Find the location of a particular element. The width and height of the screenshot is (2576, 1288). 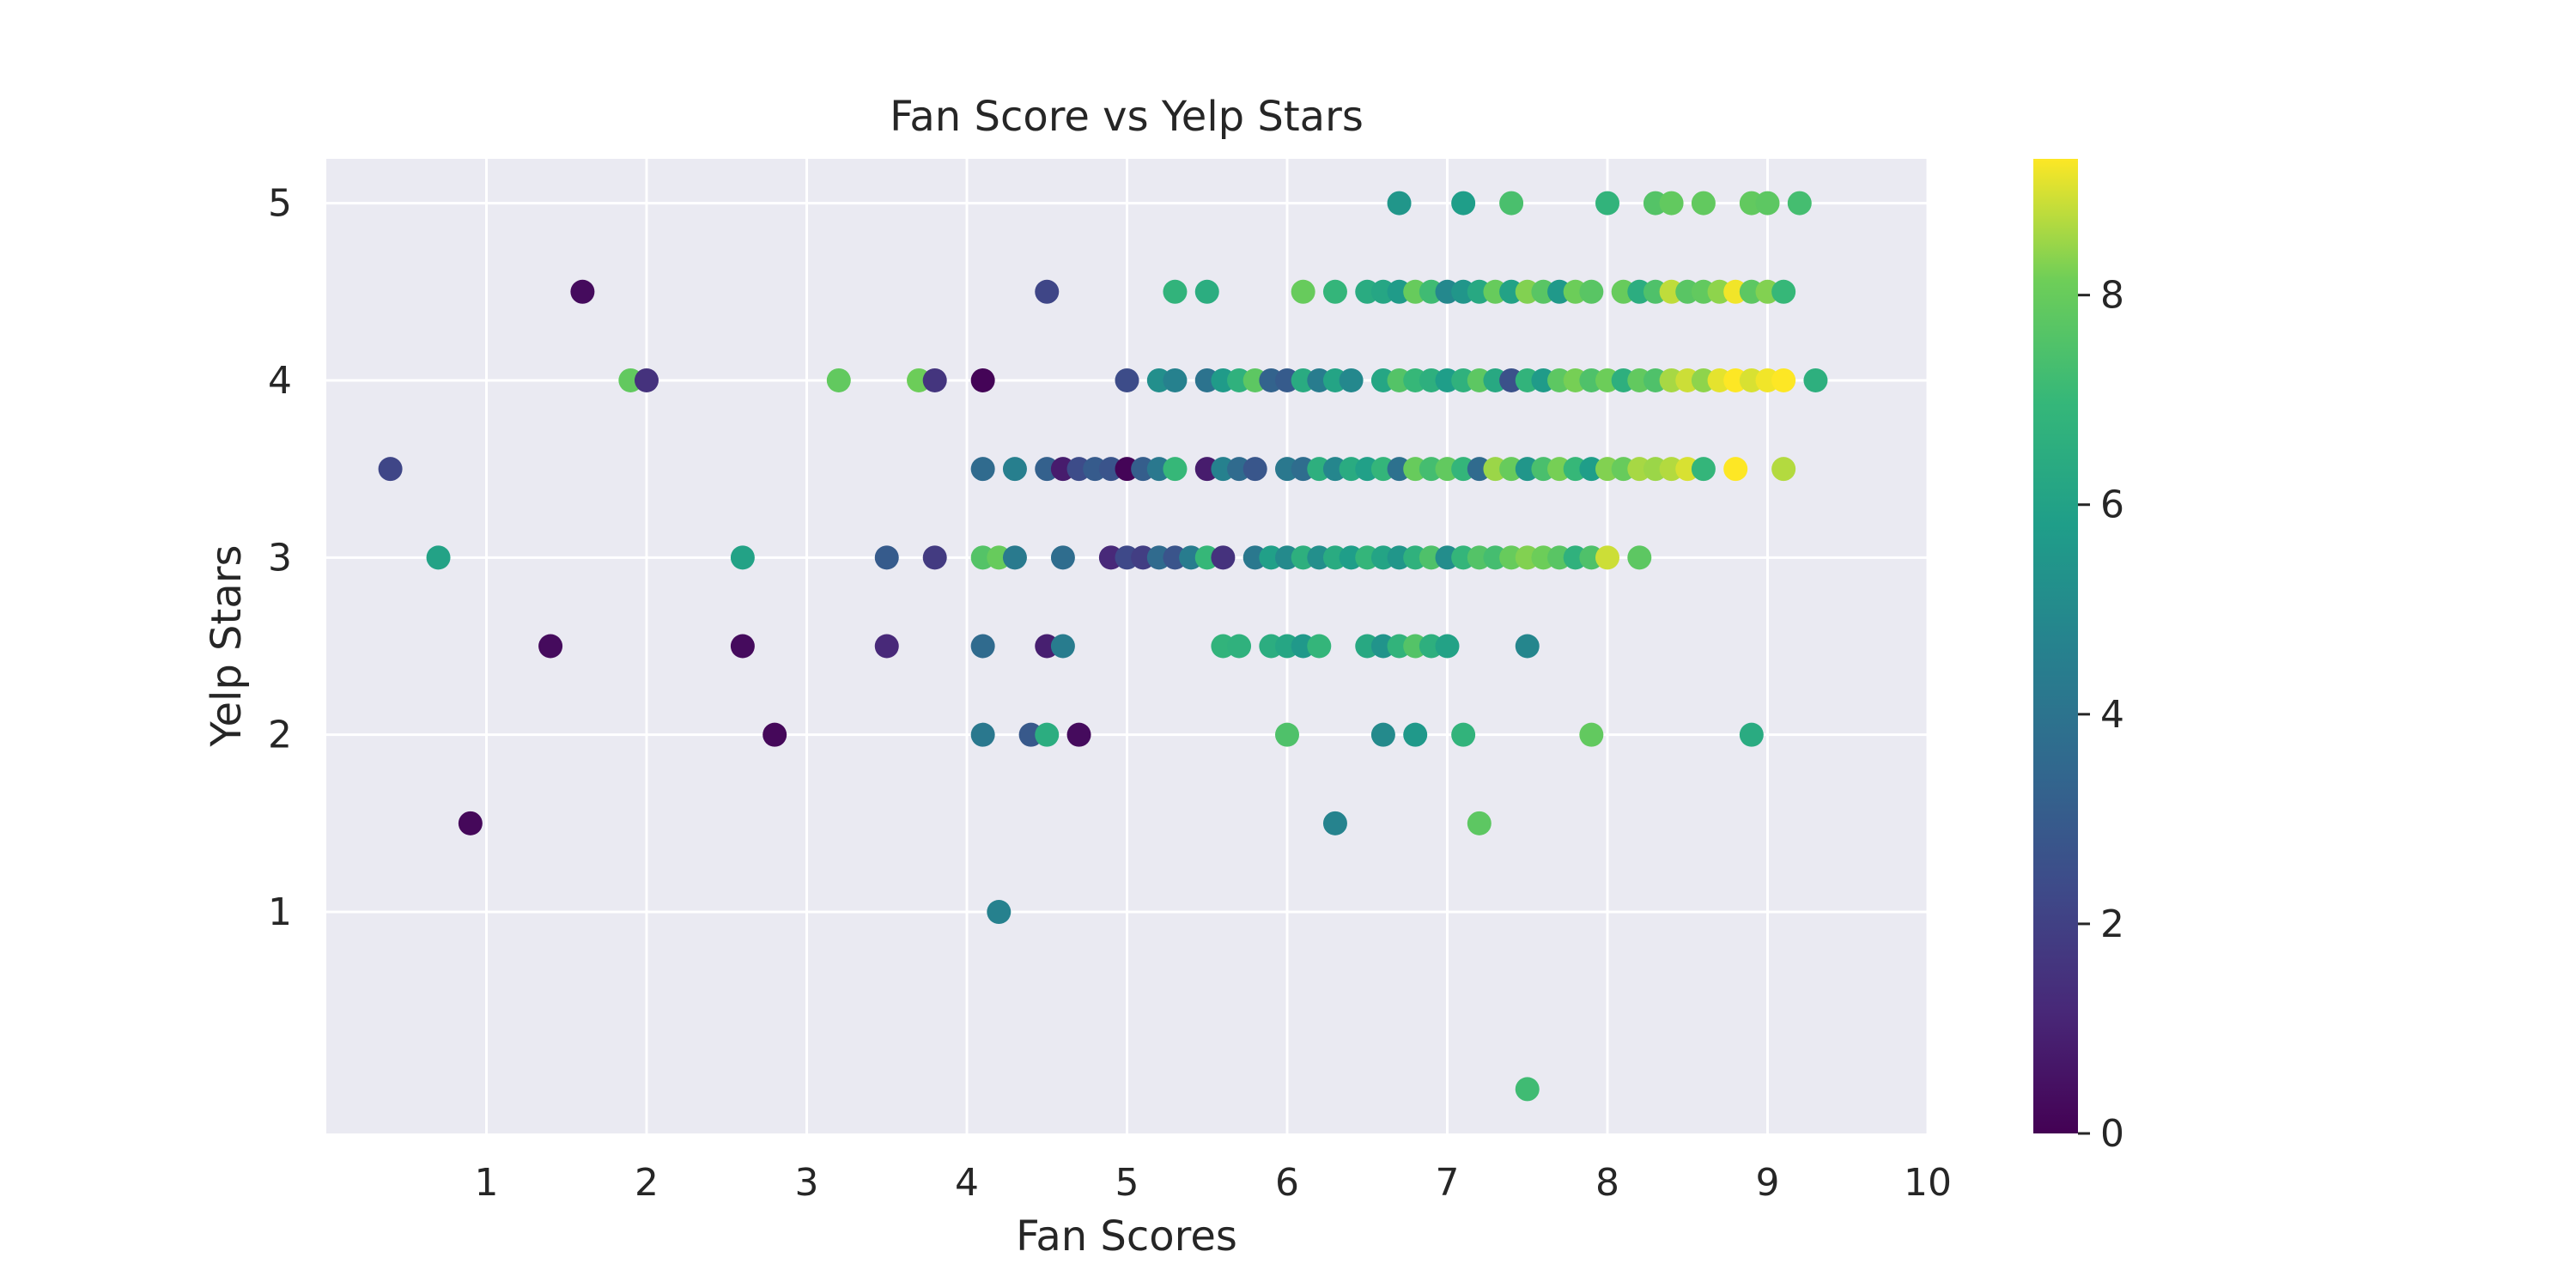

y-tick-label: 4 is located at coordinates (280, 381).